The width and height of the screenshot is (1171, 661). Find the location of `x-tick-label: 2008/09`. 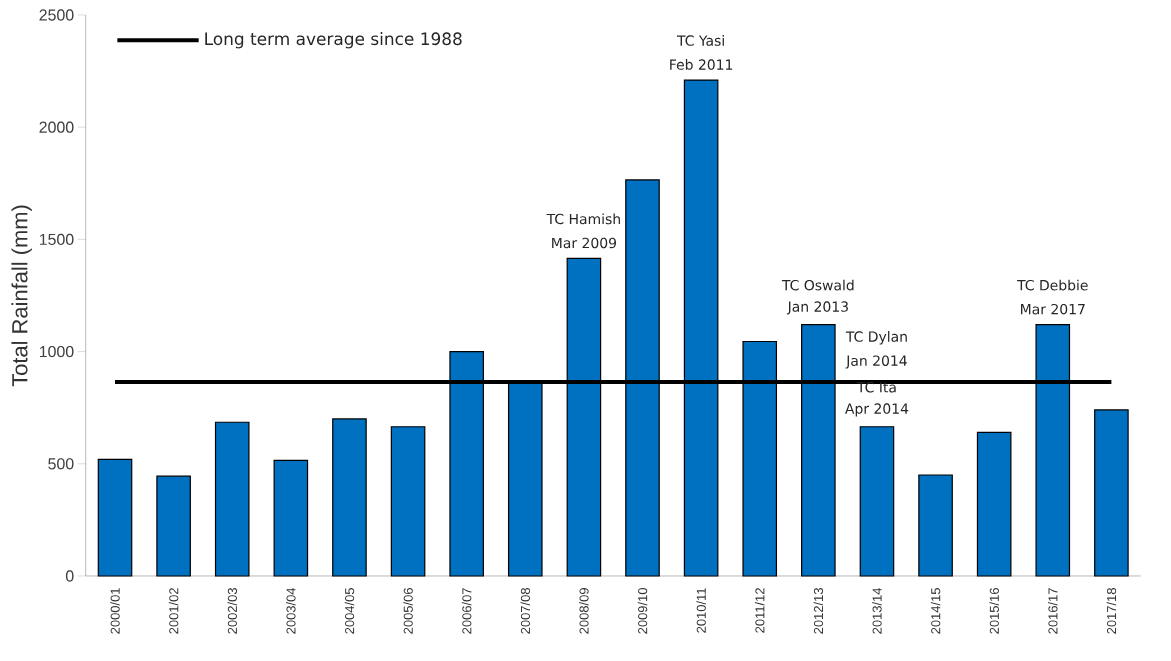

x-tick-label: 2008/09 is located at coordinates (584, 611).